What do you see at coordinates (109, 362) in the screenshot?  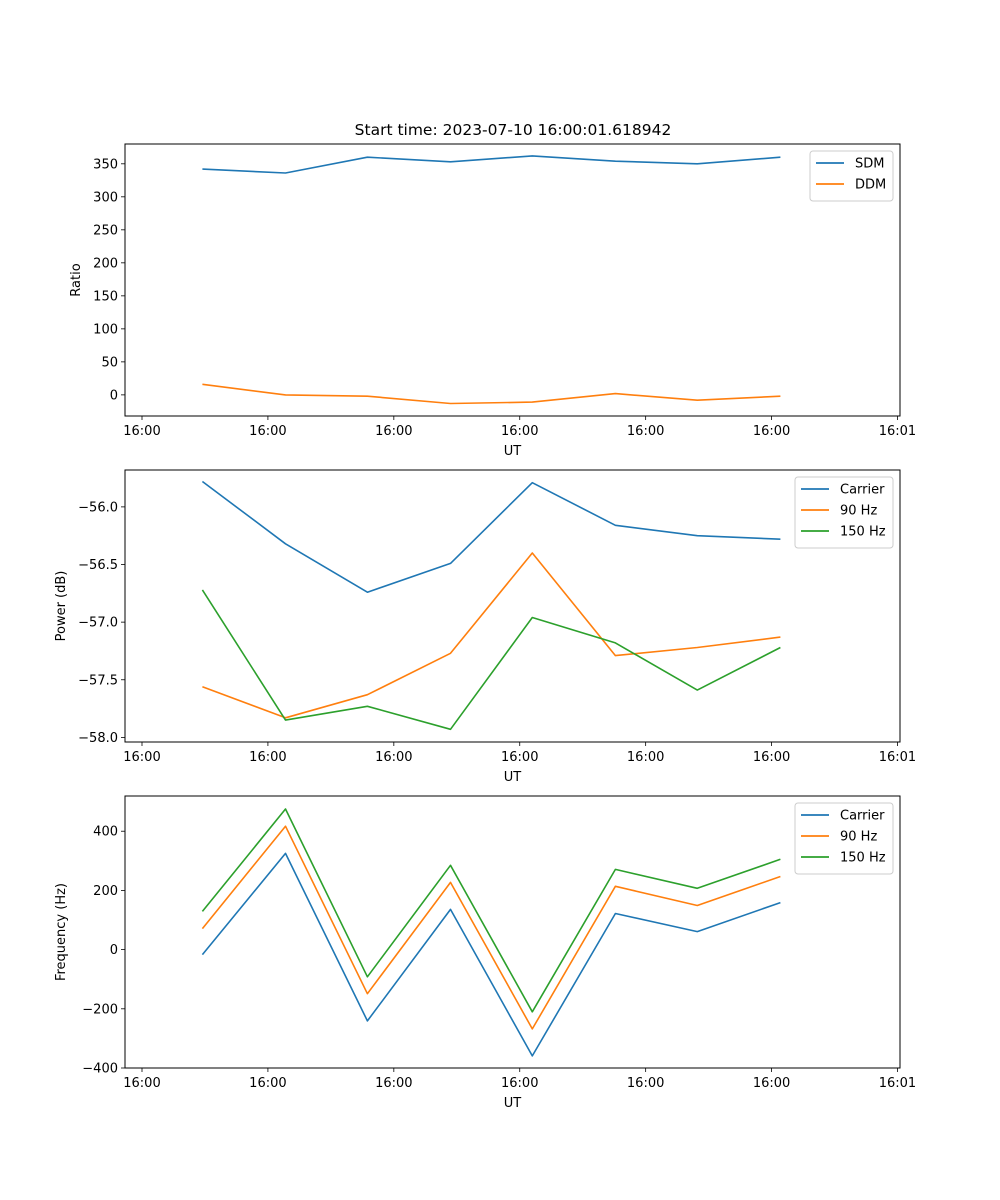 I see `y-tick-label: 50` at bounding box center [109, 362].